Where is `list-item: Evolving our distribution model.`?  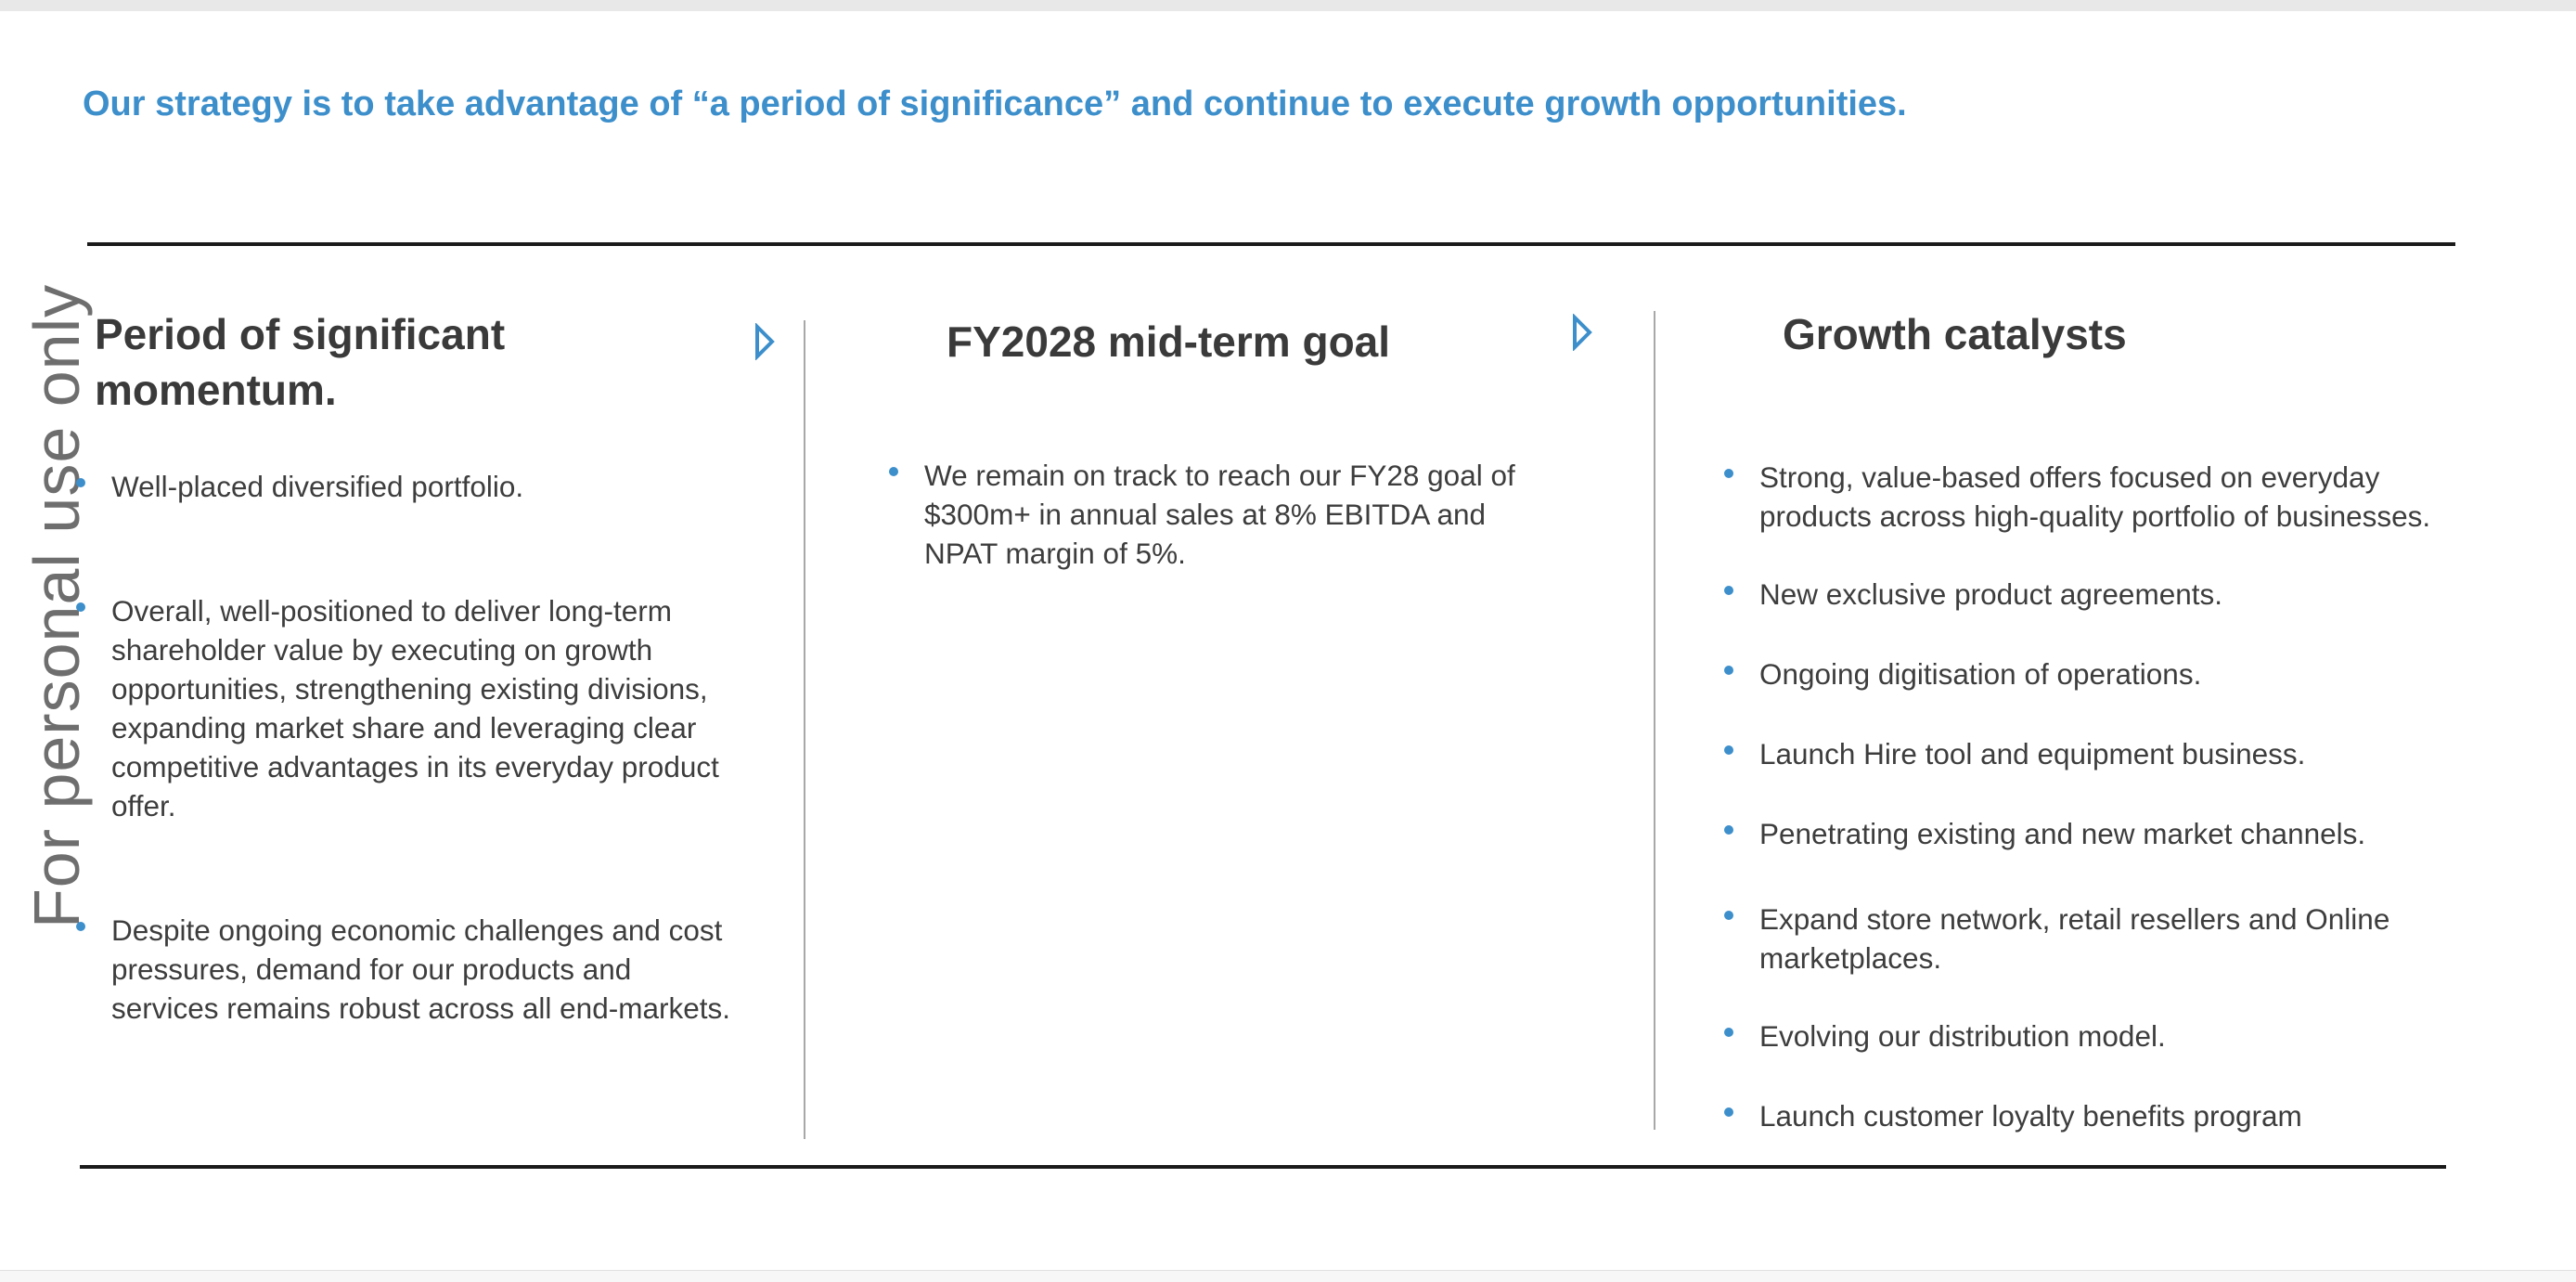 list-item: Evolving our distribution model. is located at coordinates (2104, 1036).